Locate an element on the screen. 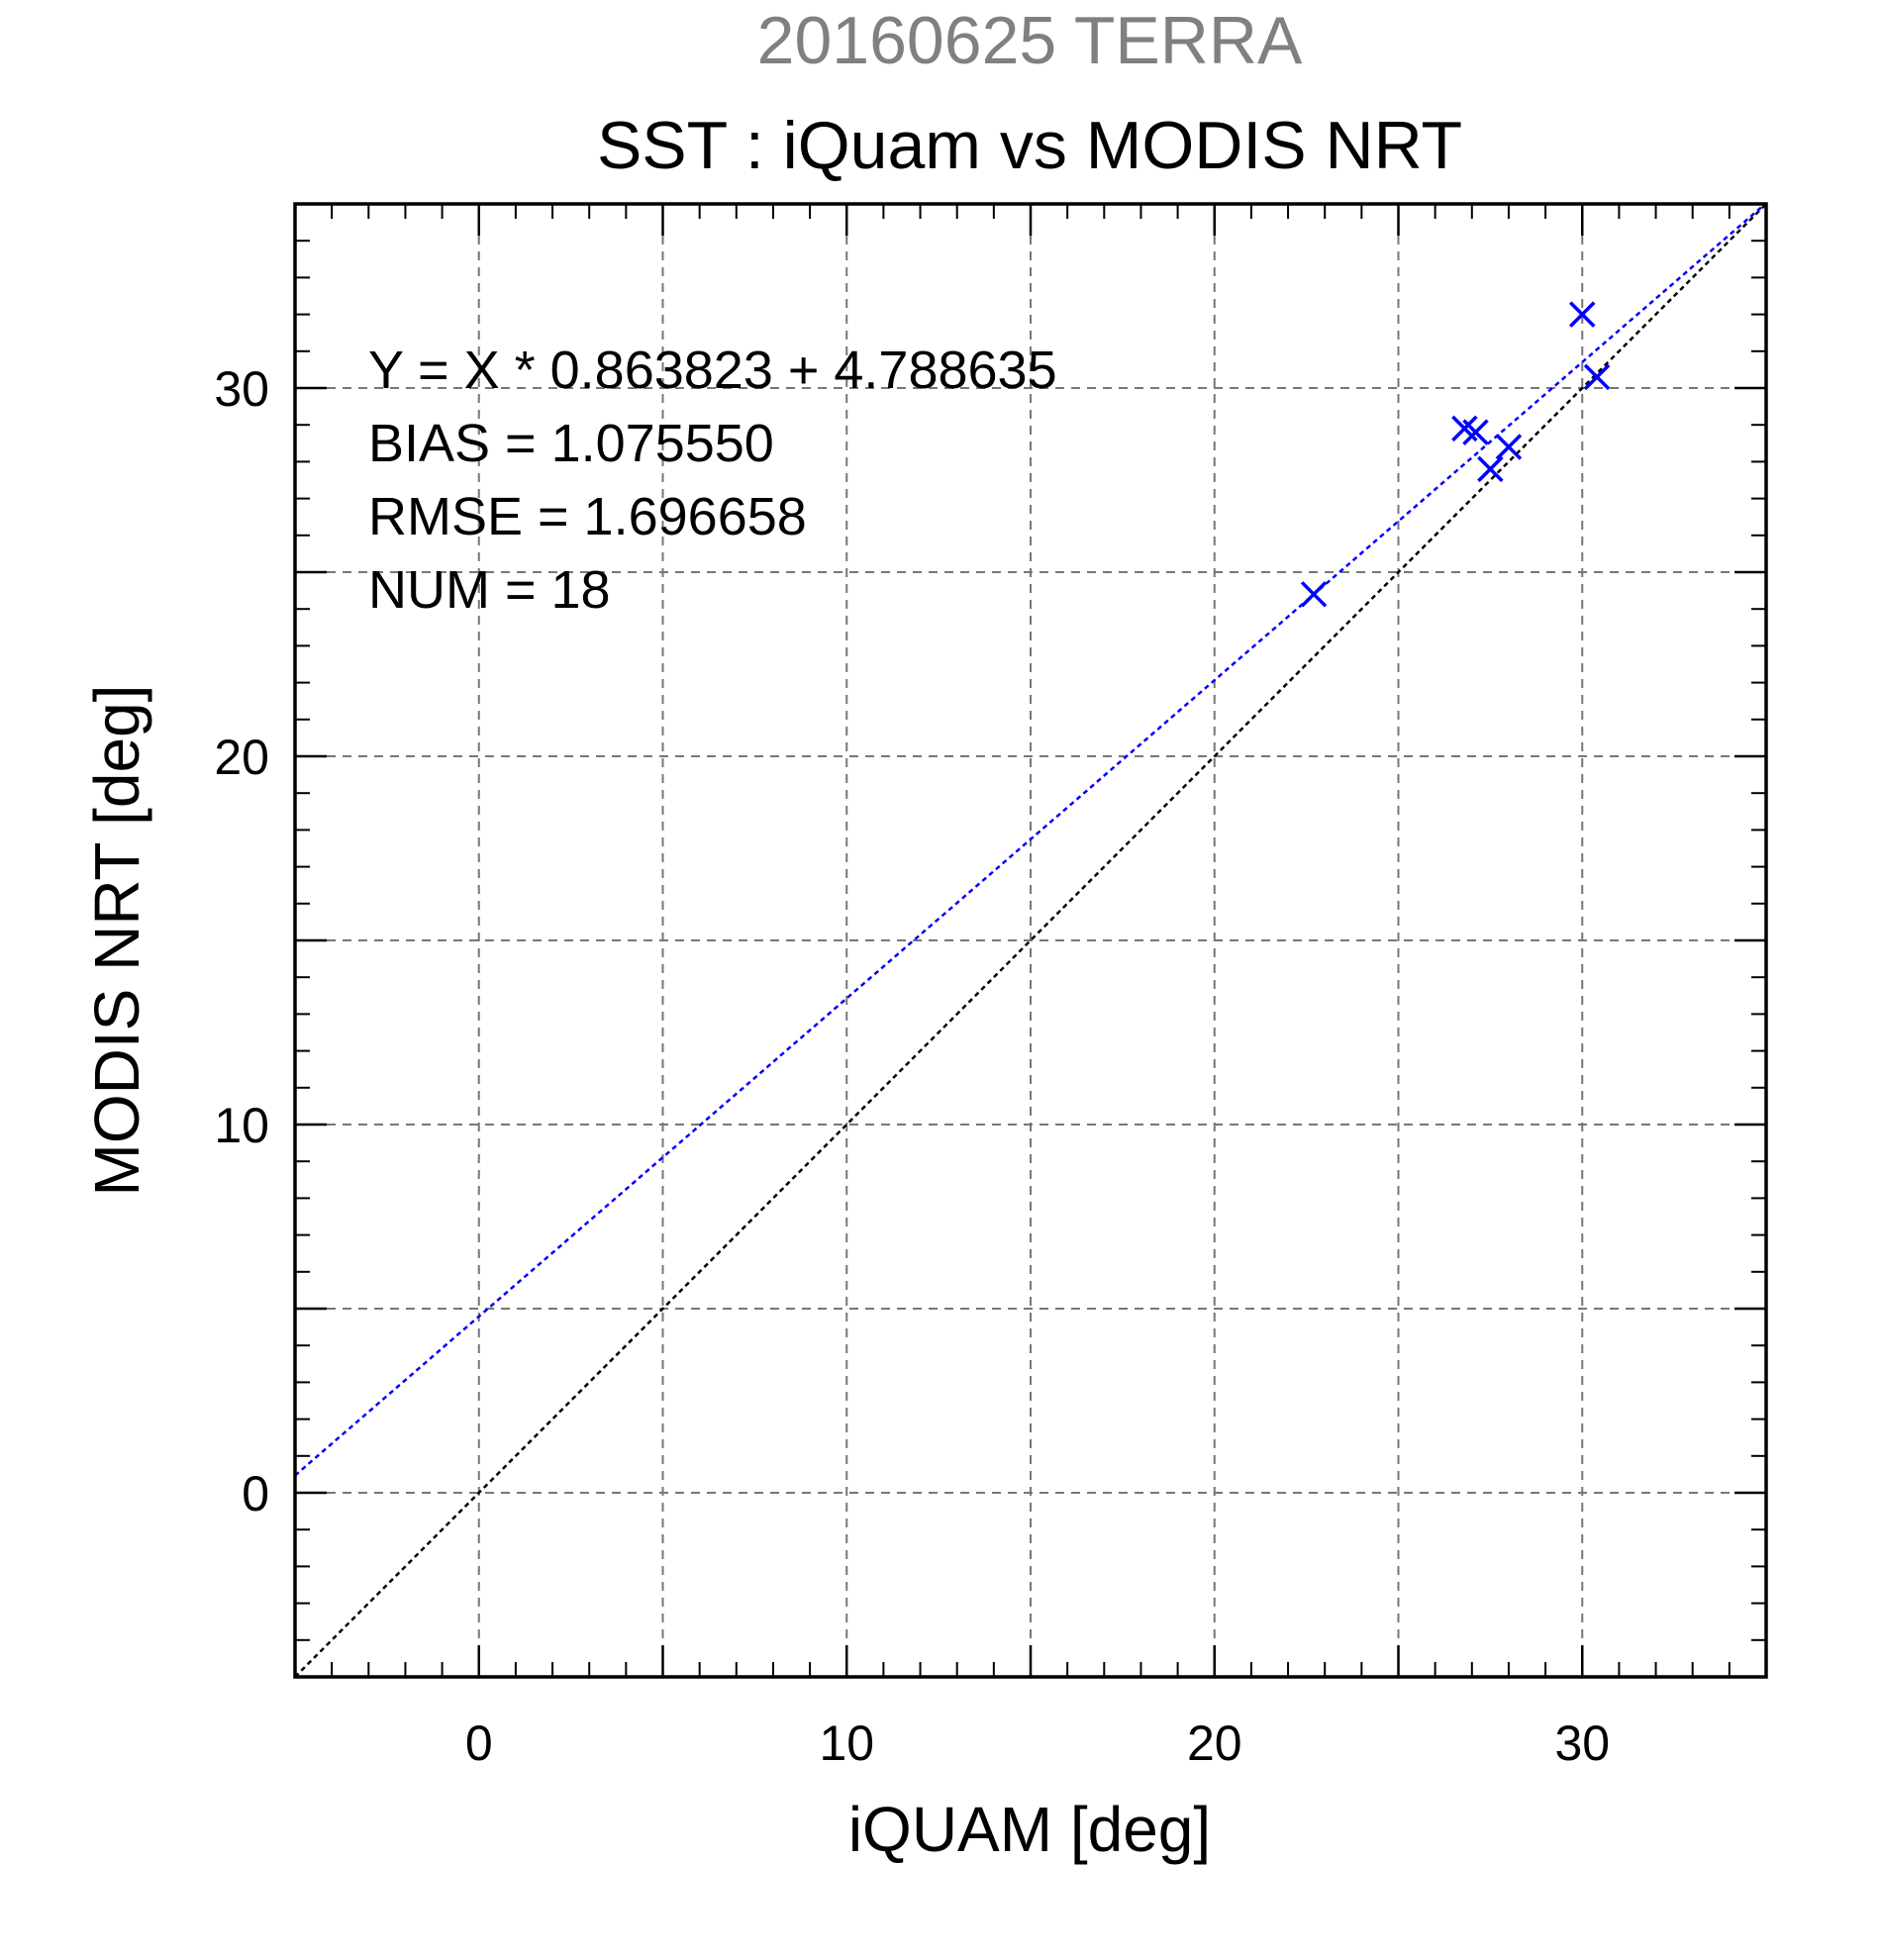 Image resolution: width=1881 pixels, height=1960 pixels. y-tick-label: 30 is located at coordinates (242, 389).